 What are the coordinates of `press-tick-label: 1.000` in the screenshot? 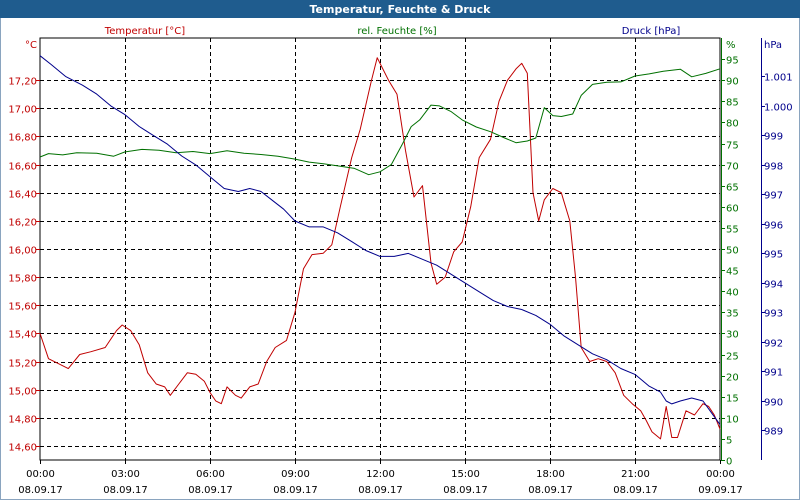 It's located at (778, 108).